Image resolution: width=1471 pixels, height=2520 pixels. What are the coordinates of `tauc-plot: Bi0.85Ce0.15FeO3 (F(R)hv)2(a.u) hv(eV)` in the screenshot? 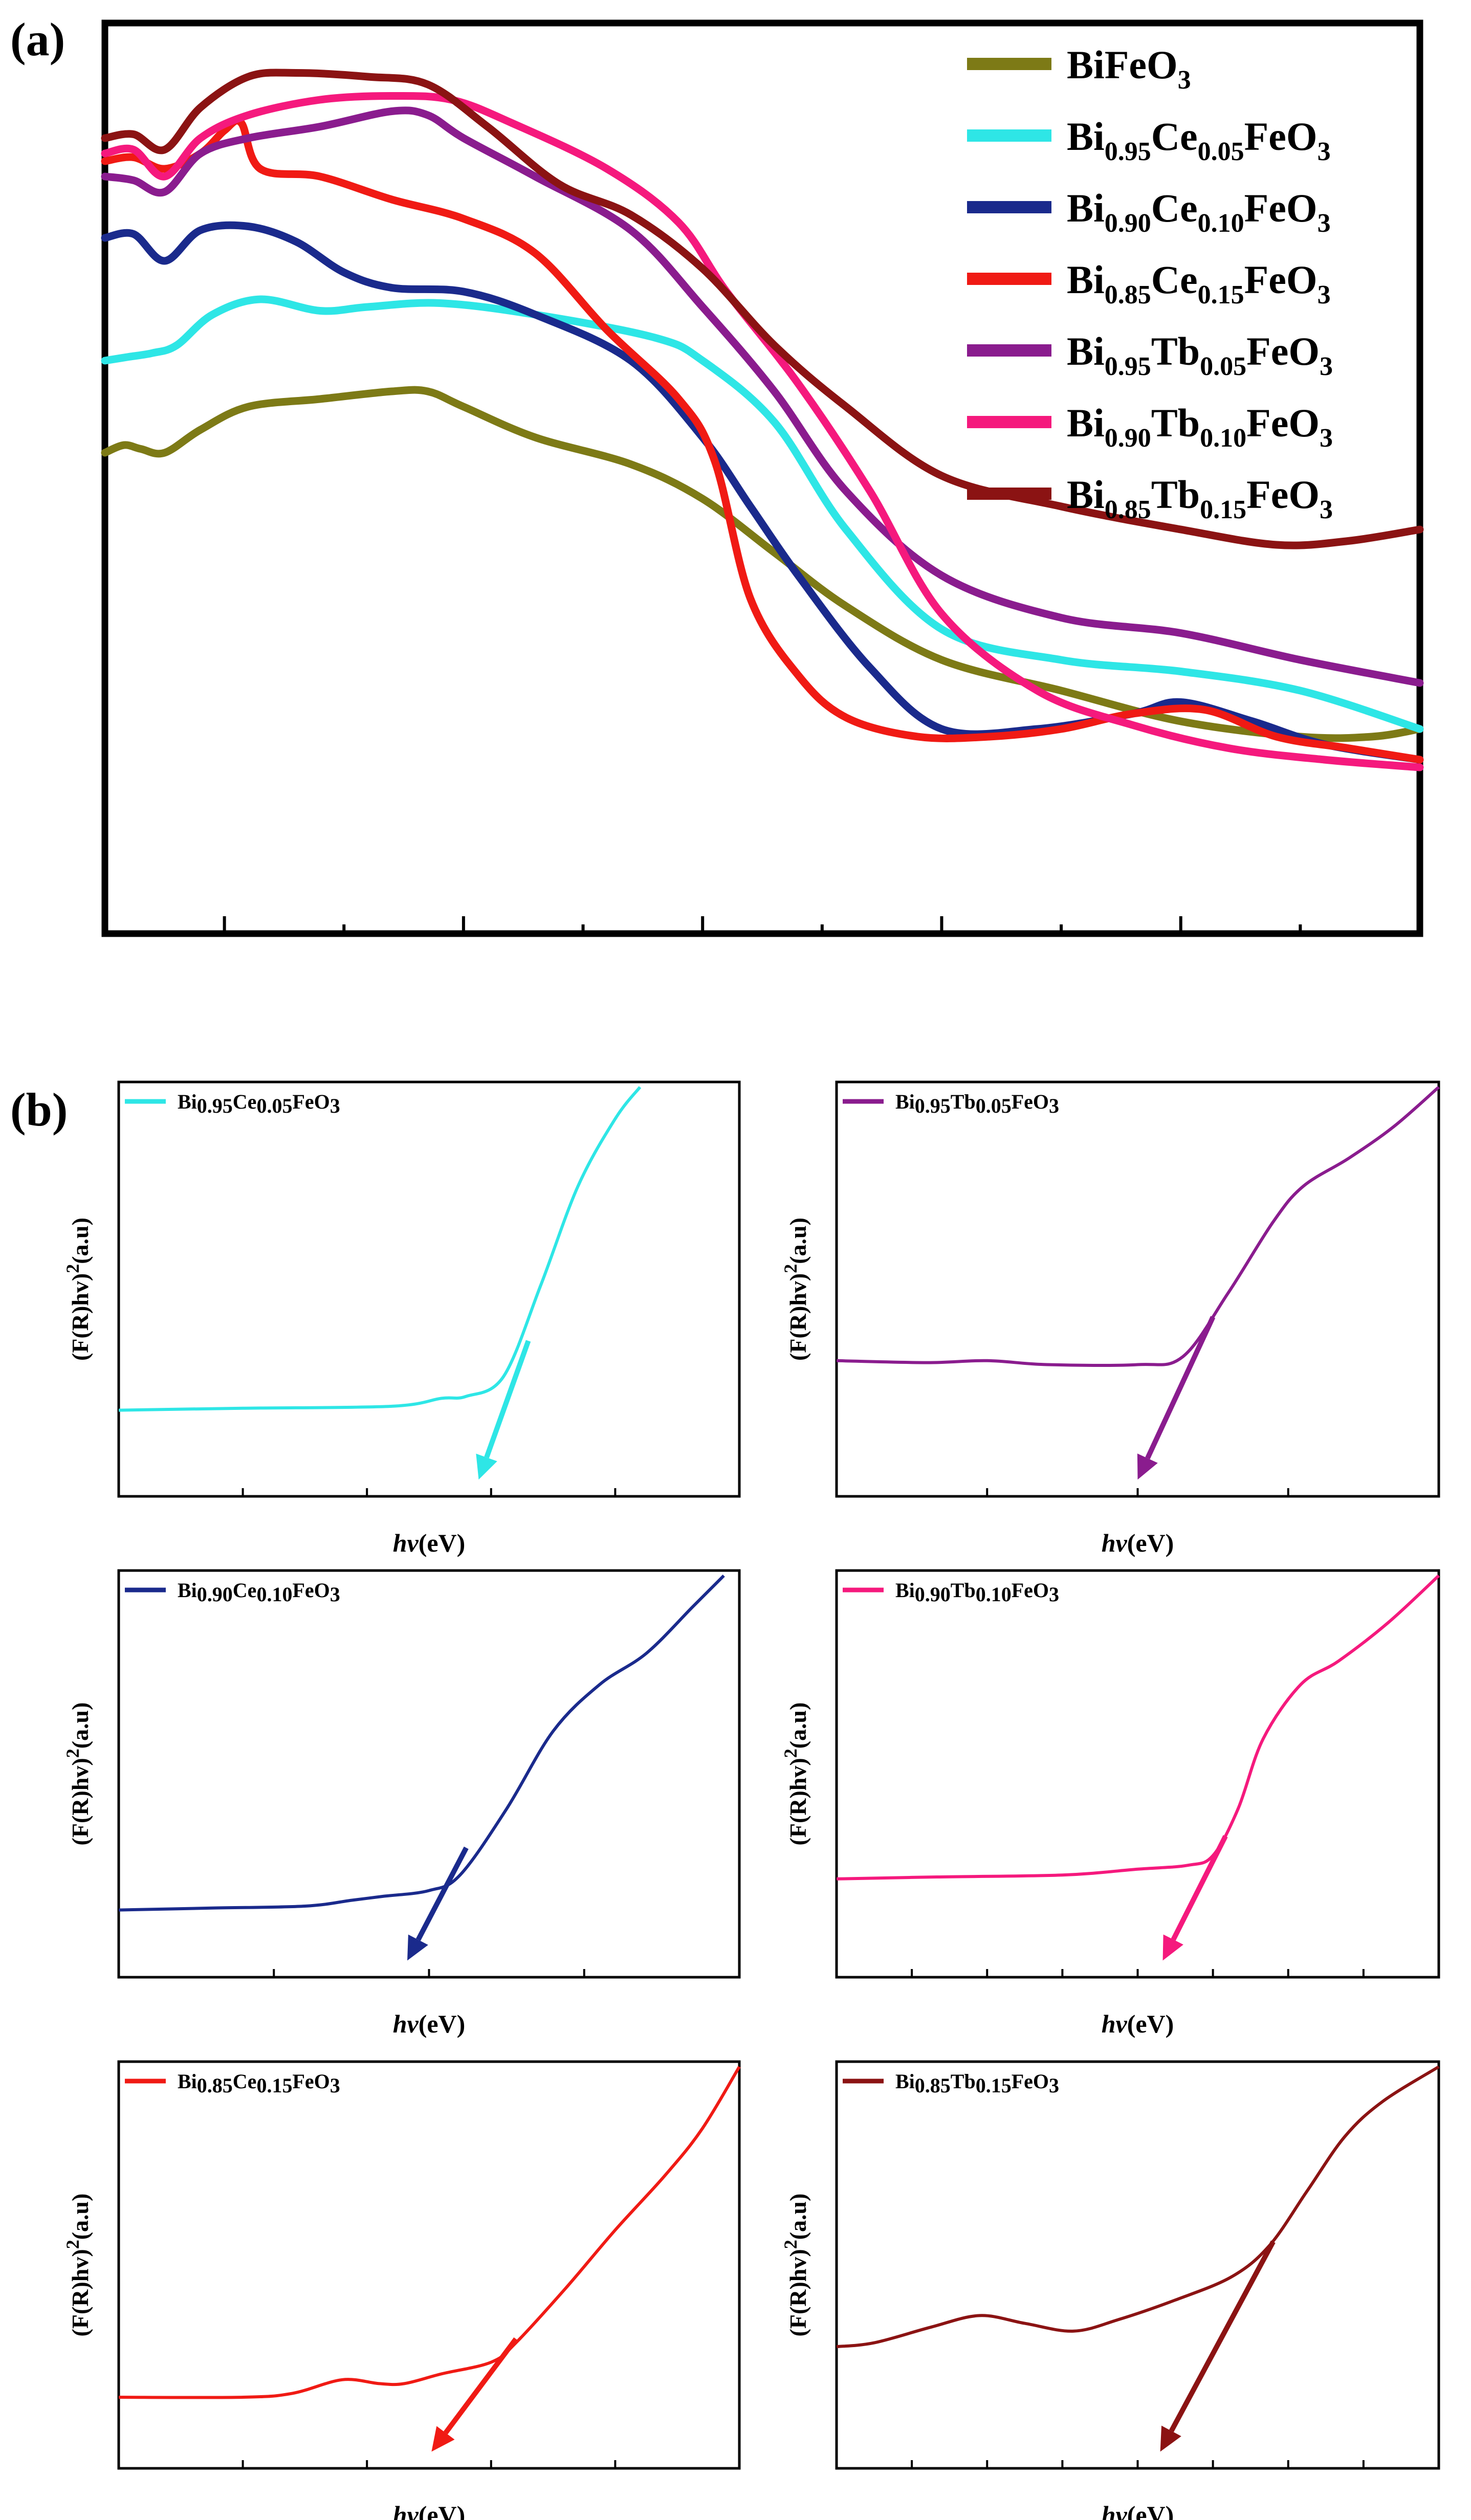 It's located at (401, 2290).